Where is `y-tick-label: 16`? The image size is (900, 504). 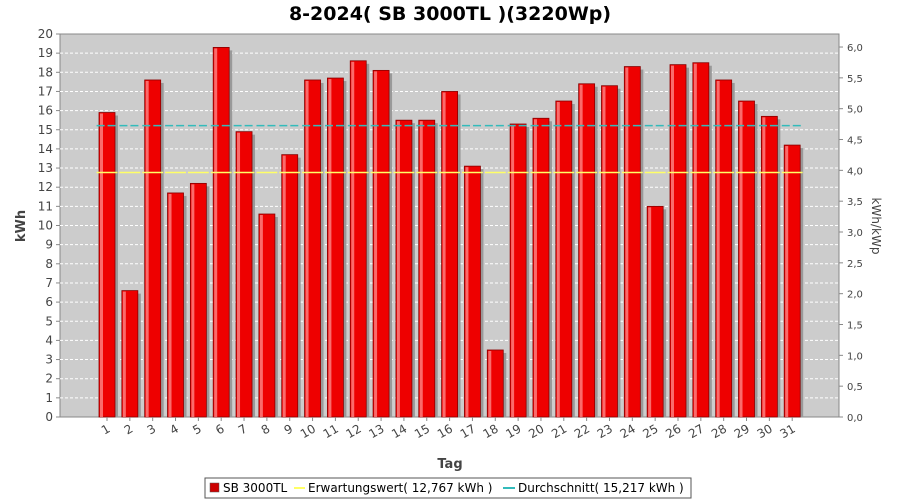 y-tick-label: 16 is located at coordinates (45, 111).